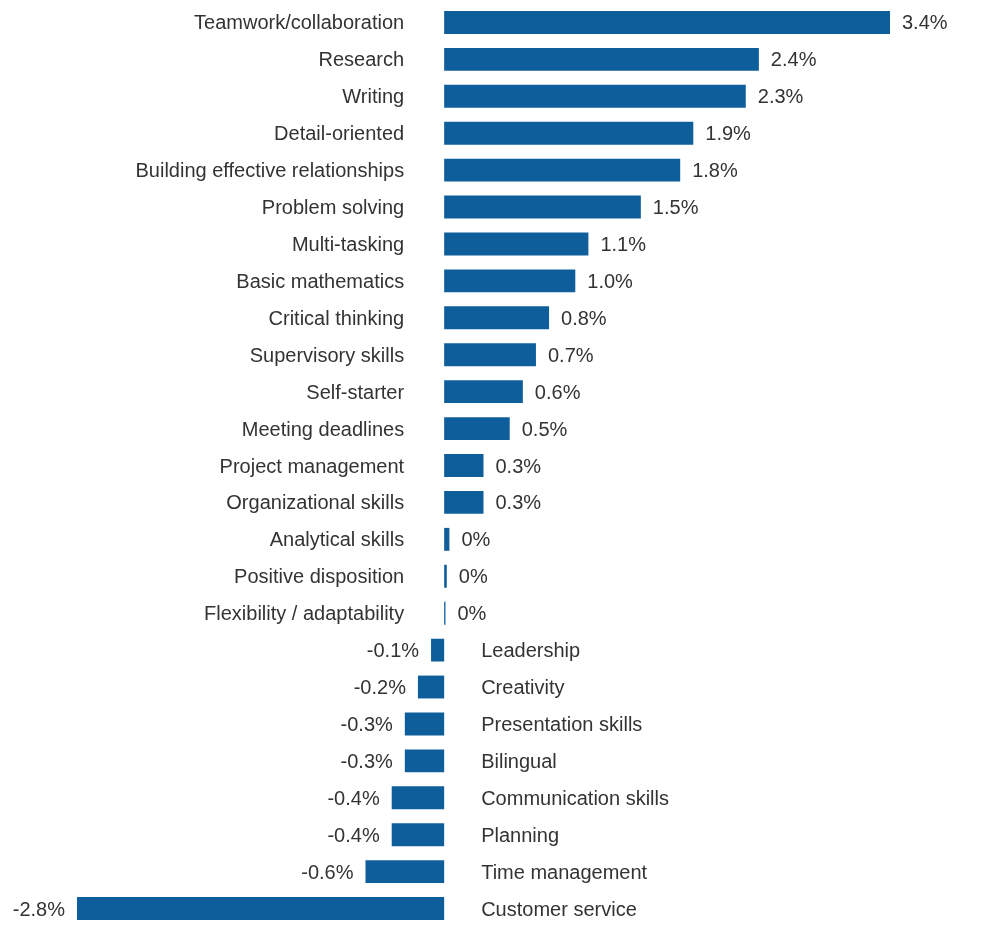 The image size is (1003, 927). What do you see at coordinates (299, 22) in the screenshot?
I see `y-tick-label: Teamwork/collaboration` at bounding box center [299, 22].